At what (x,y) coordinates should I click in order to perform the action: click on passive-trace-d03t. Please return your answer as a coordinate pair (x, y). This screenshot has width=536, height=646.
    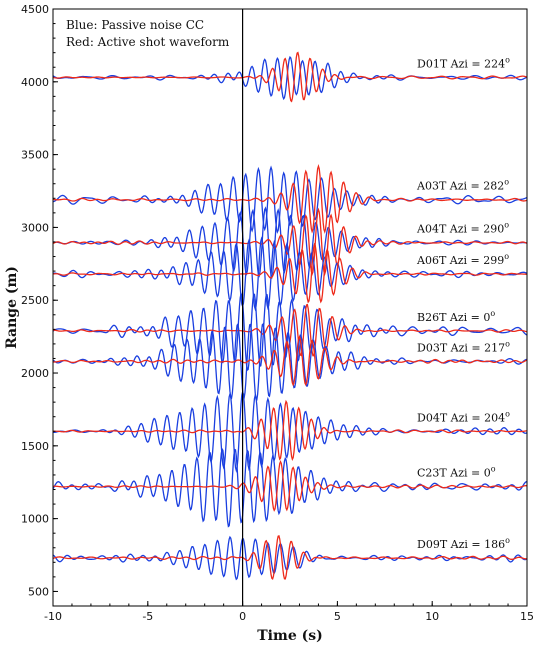
    Looking at the image, I should click on (290, 361).